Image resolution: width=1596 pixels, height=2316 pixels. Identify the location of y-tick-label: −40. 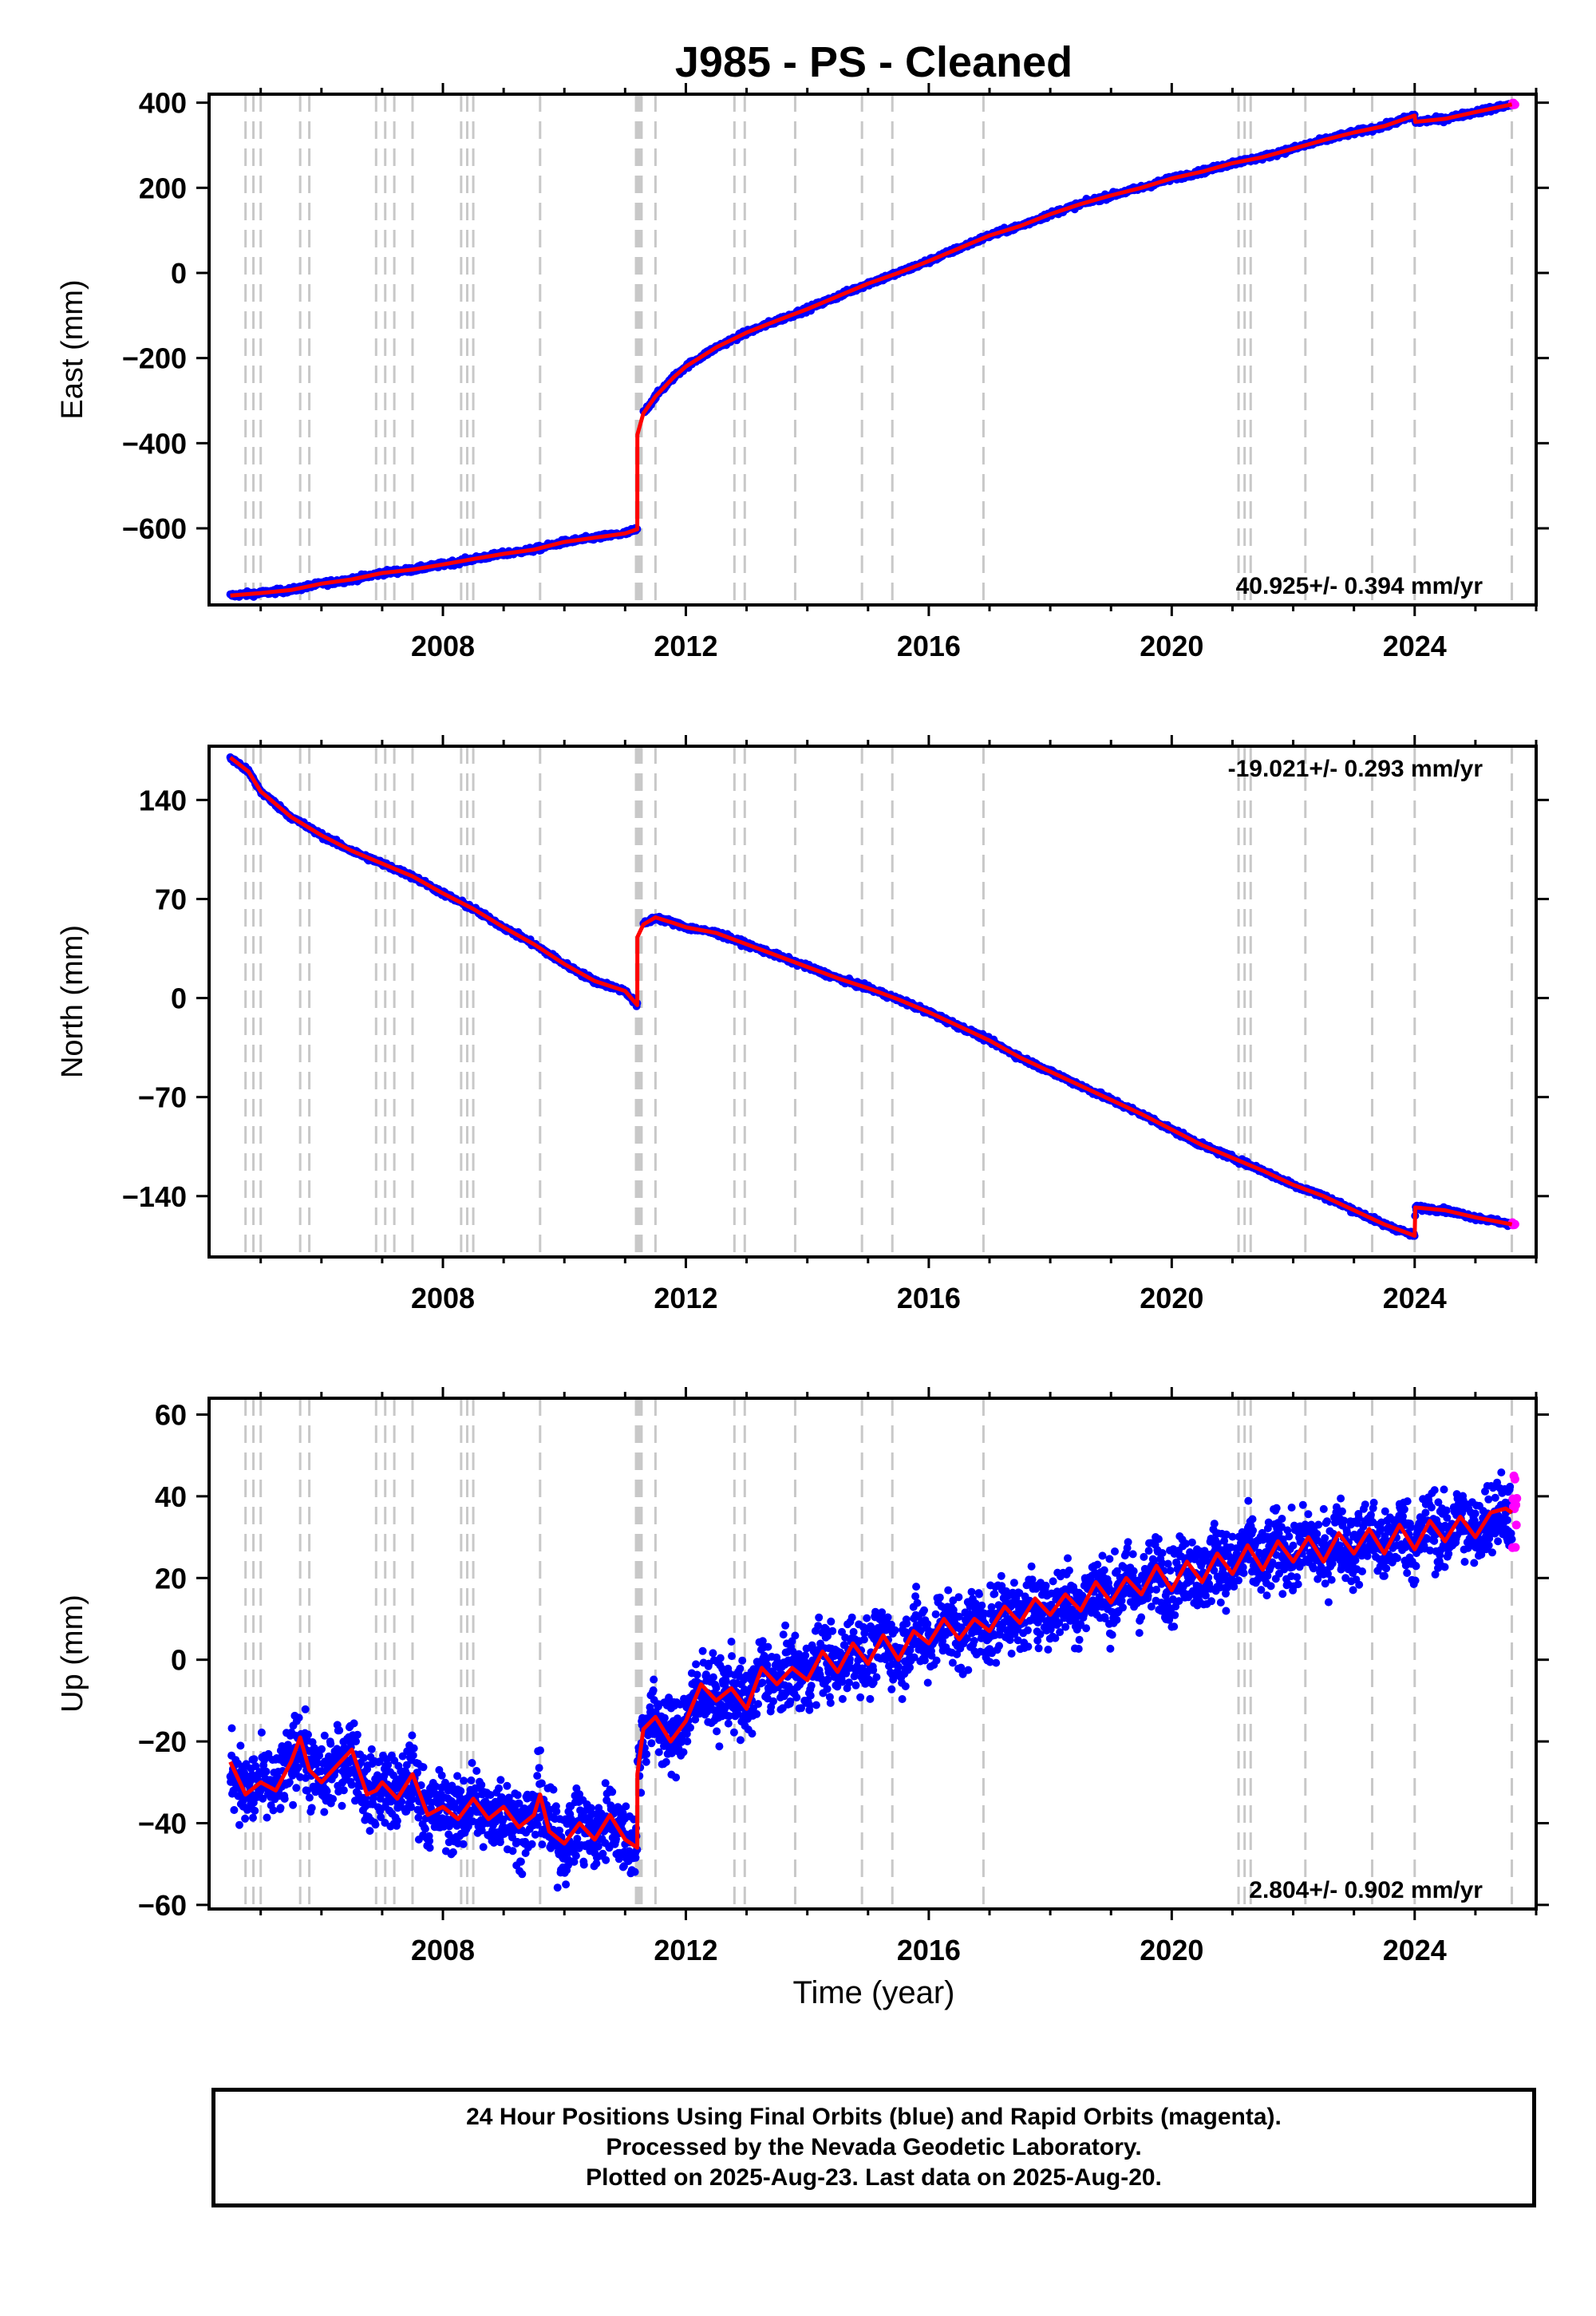
(162, 1824).